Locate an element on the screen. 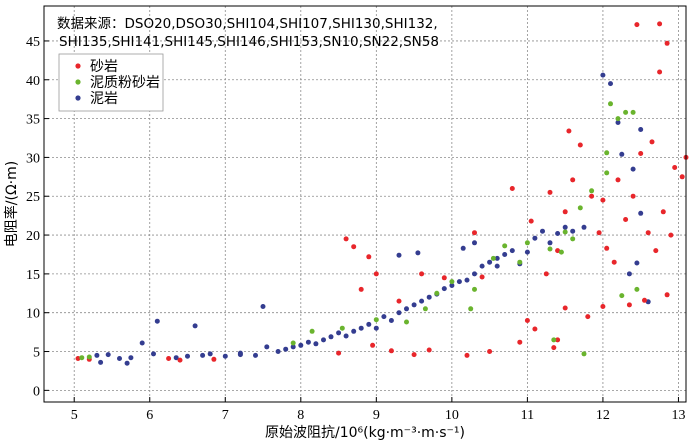 The width and height of the screenshot is (700, 441). x-tick-label: 7 is located at coordinates (225, 415).